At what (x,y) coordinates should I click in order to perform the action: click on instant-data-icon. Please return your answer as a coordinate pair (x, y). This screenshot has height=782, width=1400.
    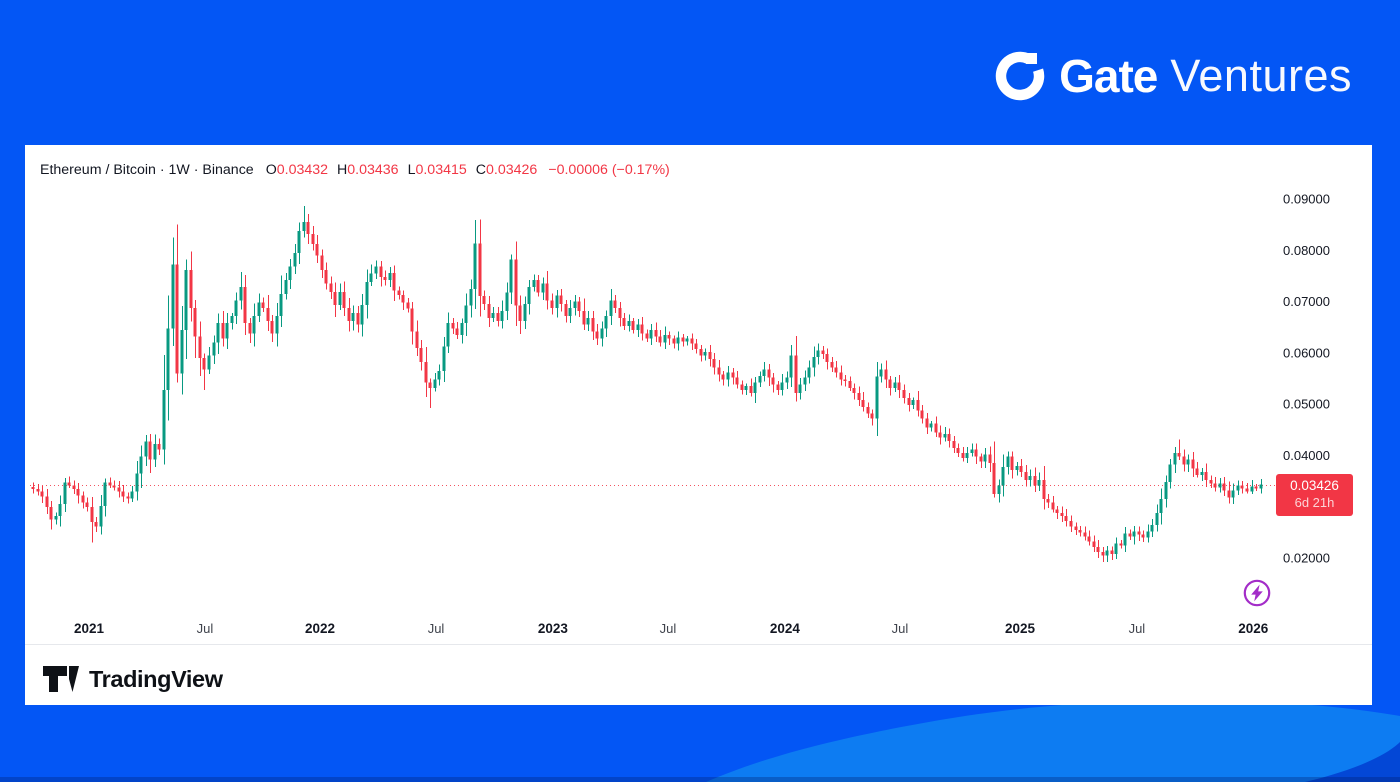
    Looking at the image, I should click on (1257, 593).